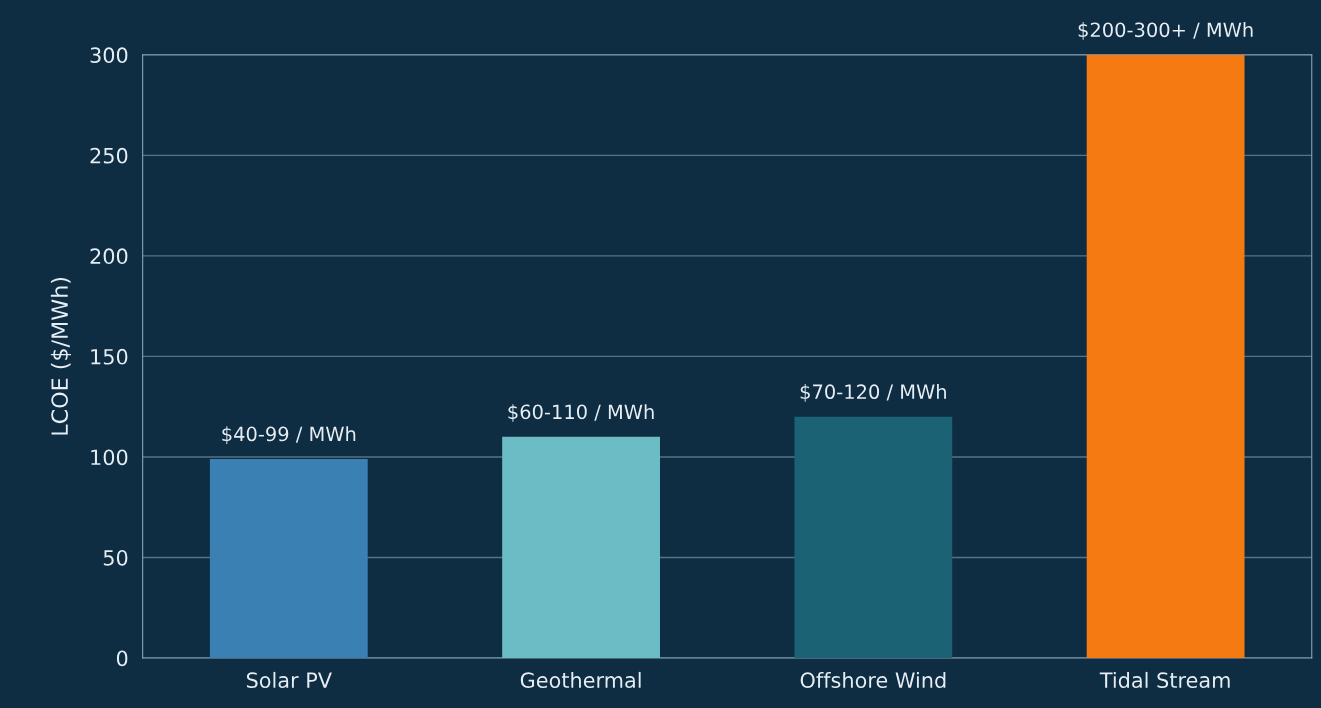 The height and width of the screenshot is (708, 1321). Describe the element at coordinates (873, 680) in the screenshot. I see `x-tick-label: Offshore Wind` at that location.